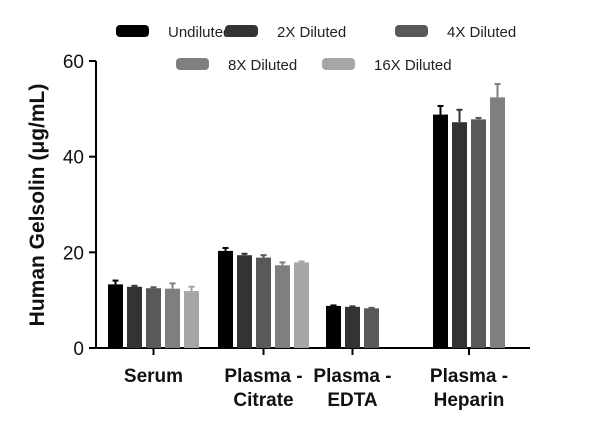 Image resolution: width=600 pixels, height=443 pixels. I want to click on y-tick-label: 0, so click(78, 349).